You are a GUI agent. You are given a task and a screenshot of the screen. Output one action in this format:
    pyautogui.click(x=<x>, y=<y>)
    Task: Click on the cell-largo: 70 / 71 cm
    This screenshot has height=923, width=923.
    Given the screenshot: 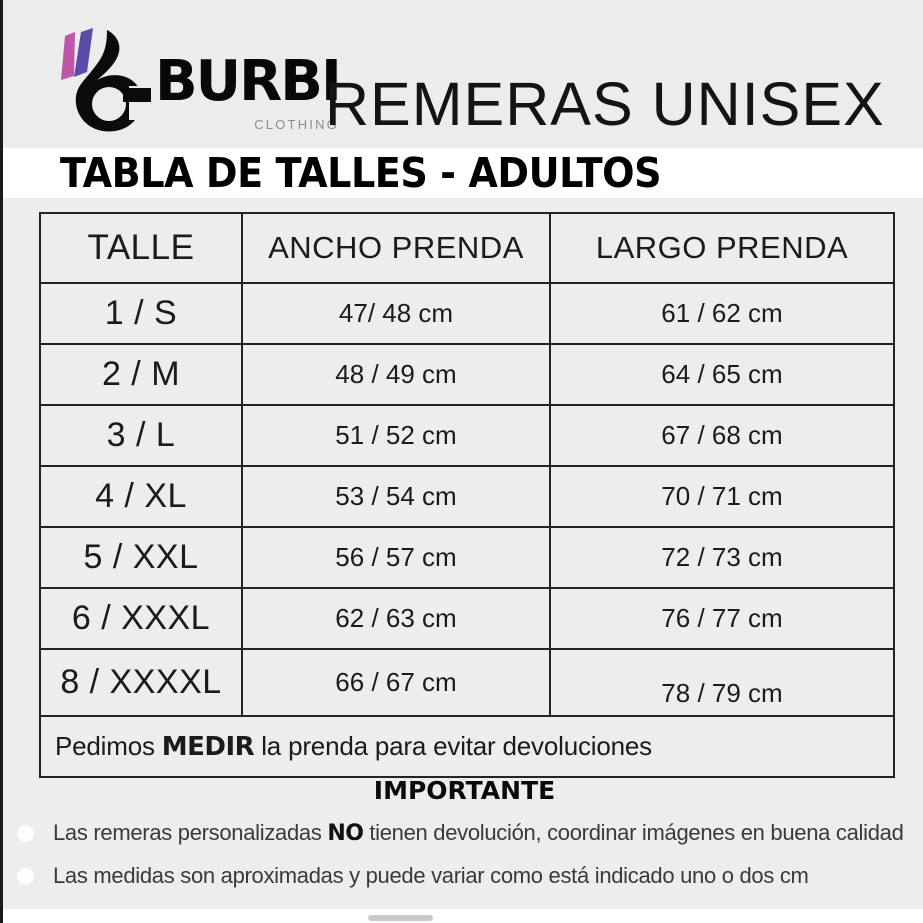 What is the action you would take?
    pyautogui.click(x=722, y=496)
    